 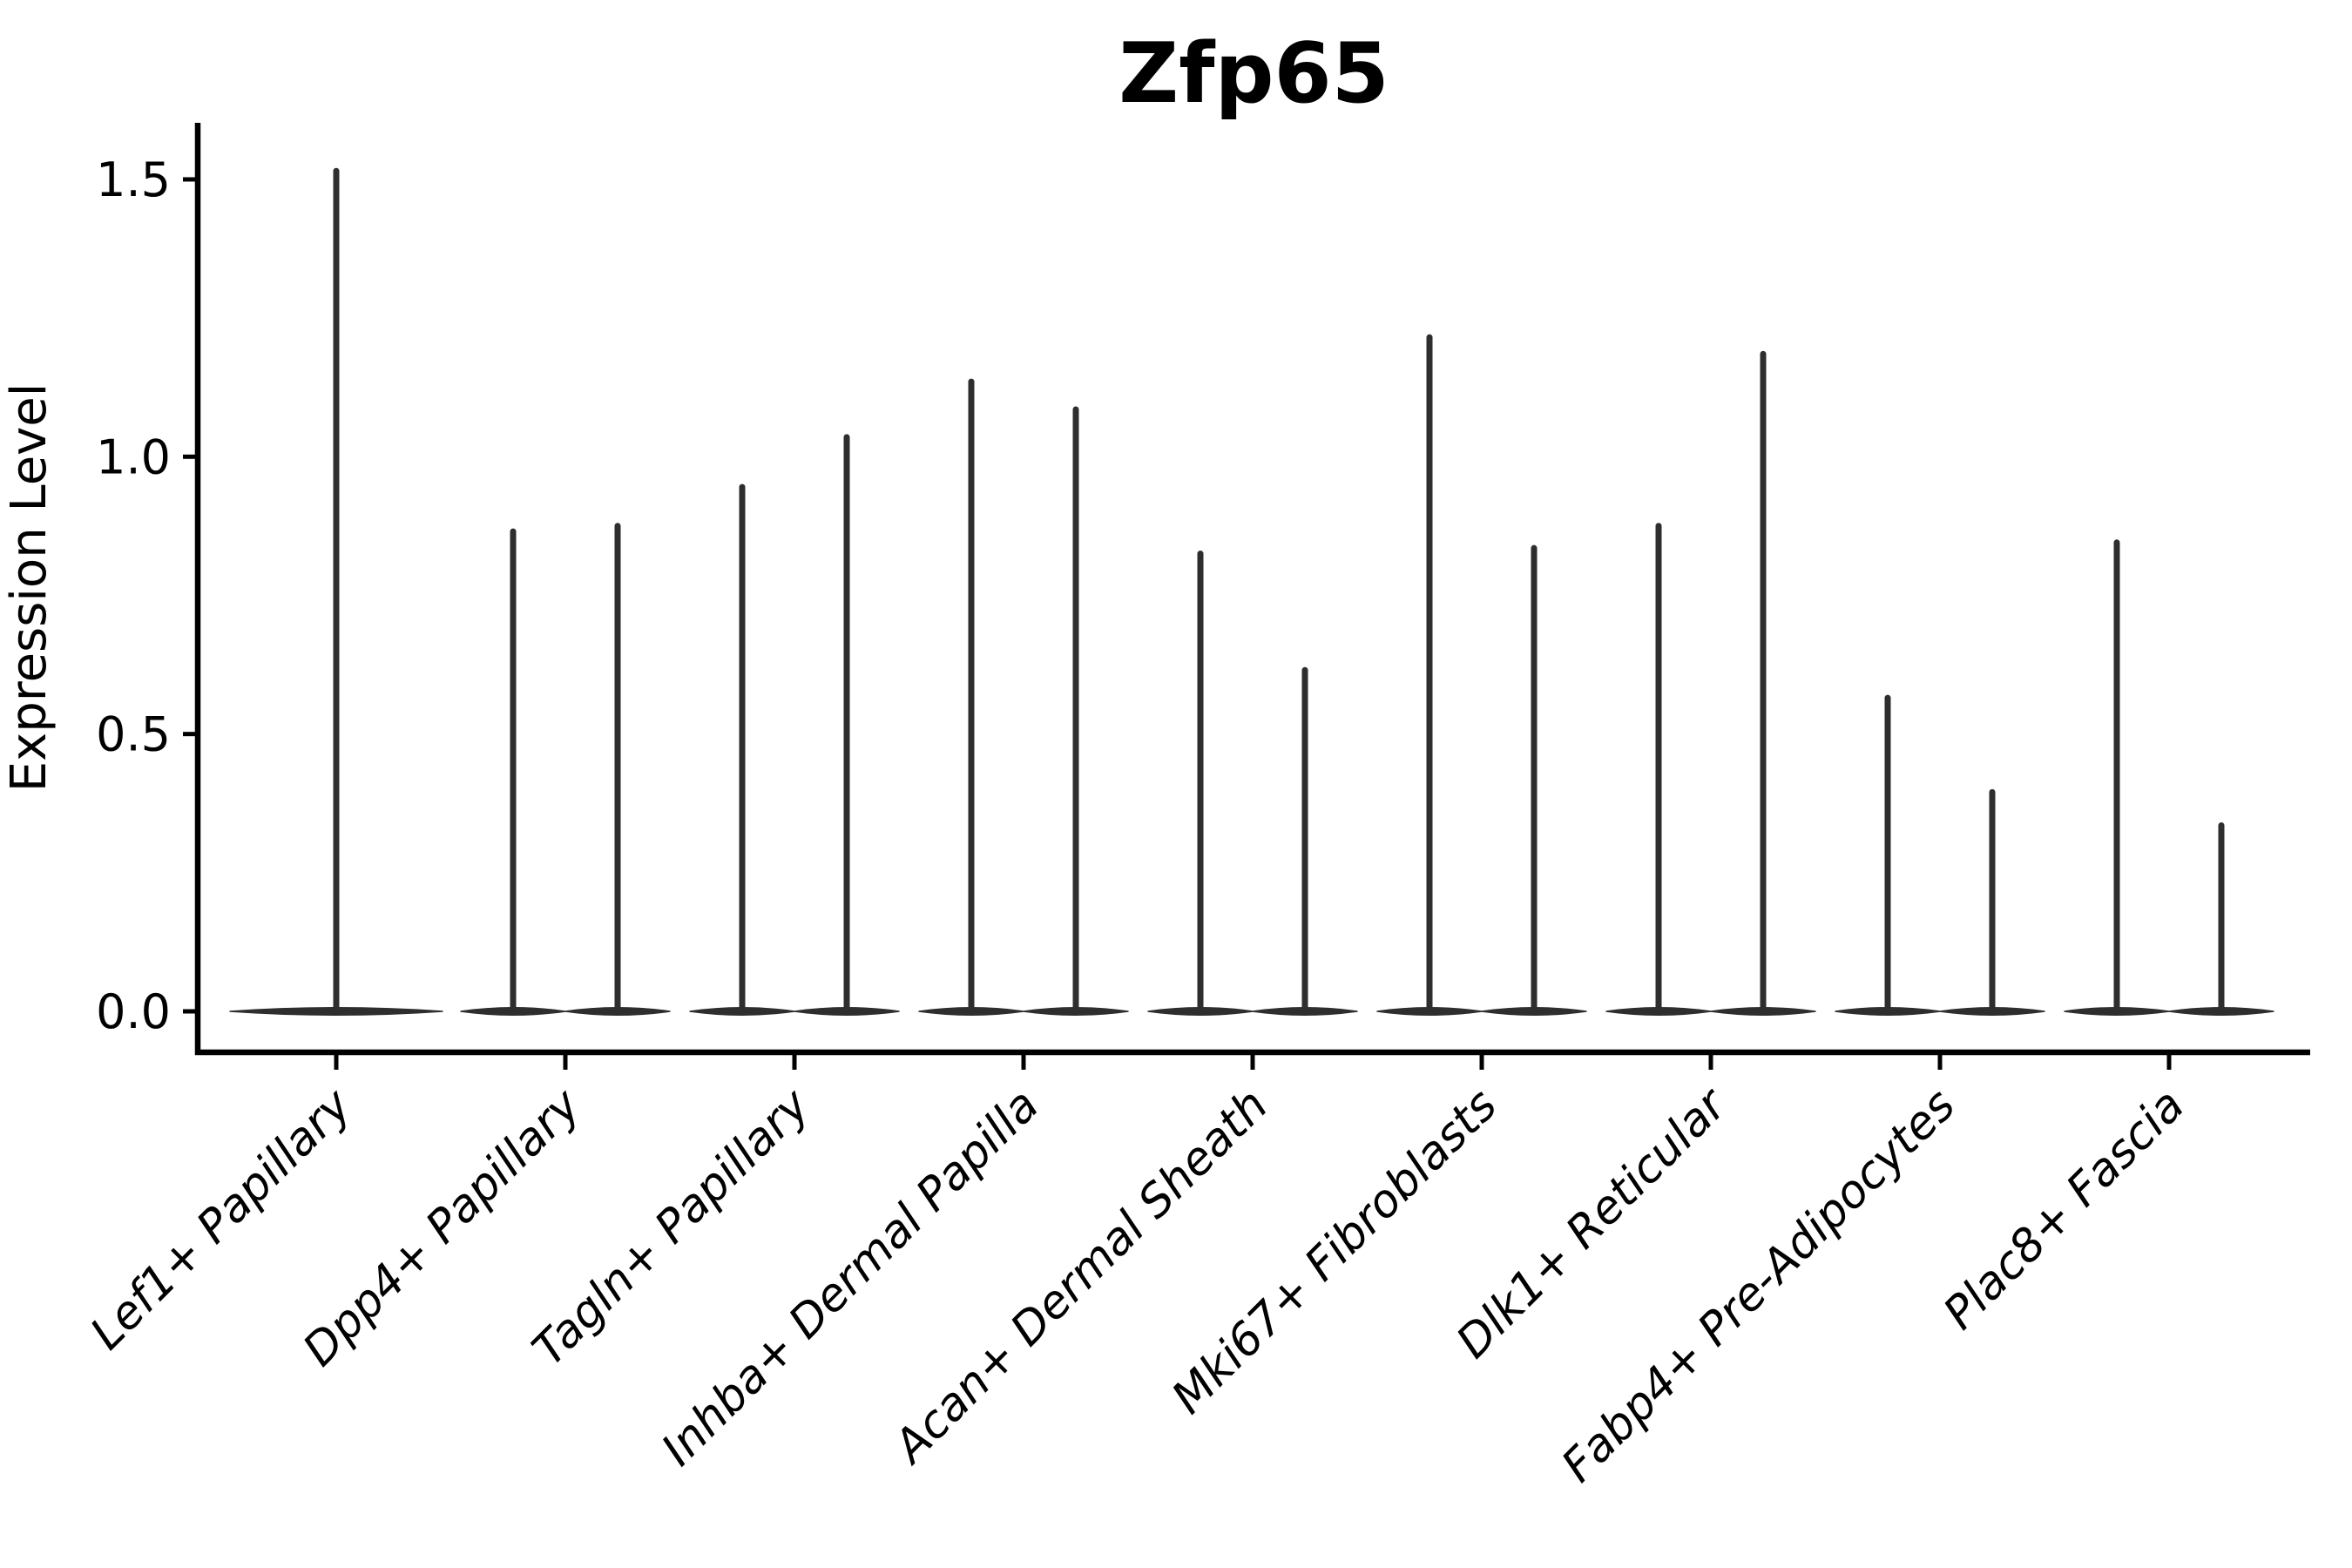 What do you see at coordinates (1759, 1286) in the screenshot?
I see `x-tick-label: Fabp4+ Pre-Adipocytes` at bounding box center [1759, 1286].